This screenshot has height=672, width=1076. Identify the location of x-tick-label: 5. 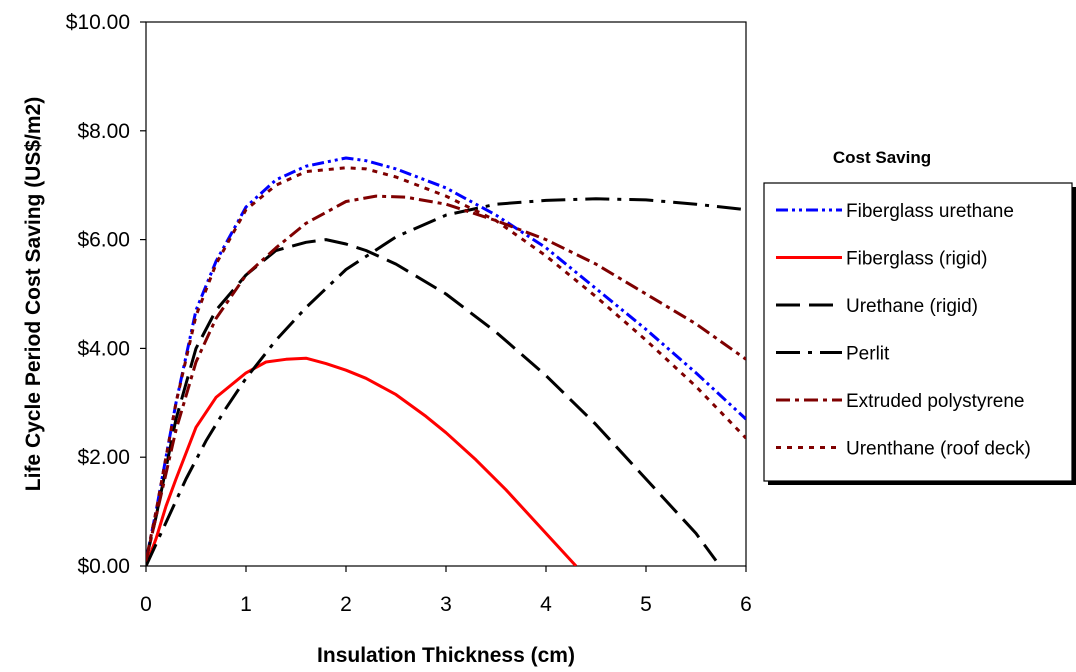
(646, 604).